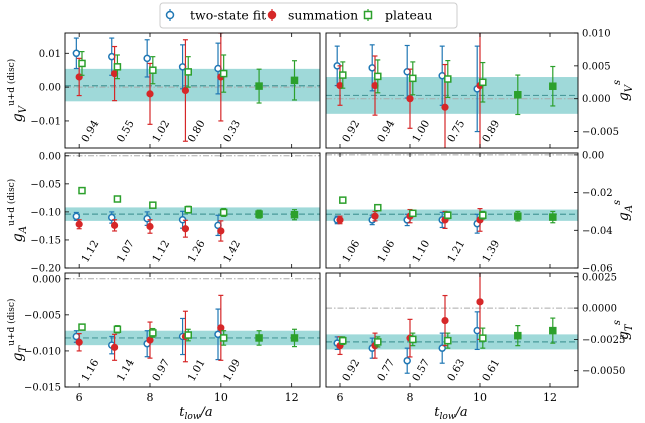 This screenshot has height=423, width=645. What do you see at coordinates (50, 54) in the screenshot?
I see `y-tick-label: 0.01` at bounding box center [50, 54].